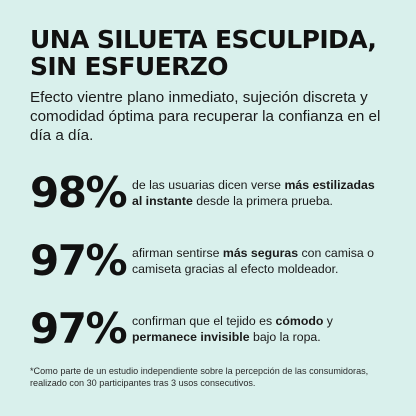  Describe the element at coordinates (328, 321) in the screenshot. I see `stat-text-part: y` at that location.